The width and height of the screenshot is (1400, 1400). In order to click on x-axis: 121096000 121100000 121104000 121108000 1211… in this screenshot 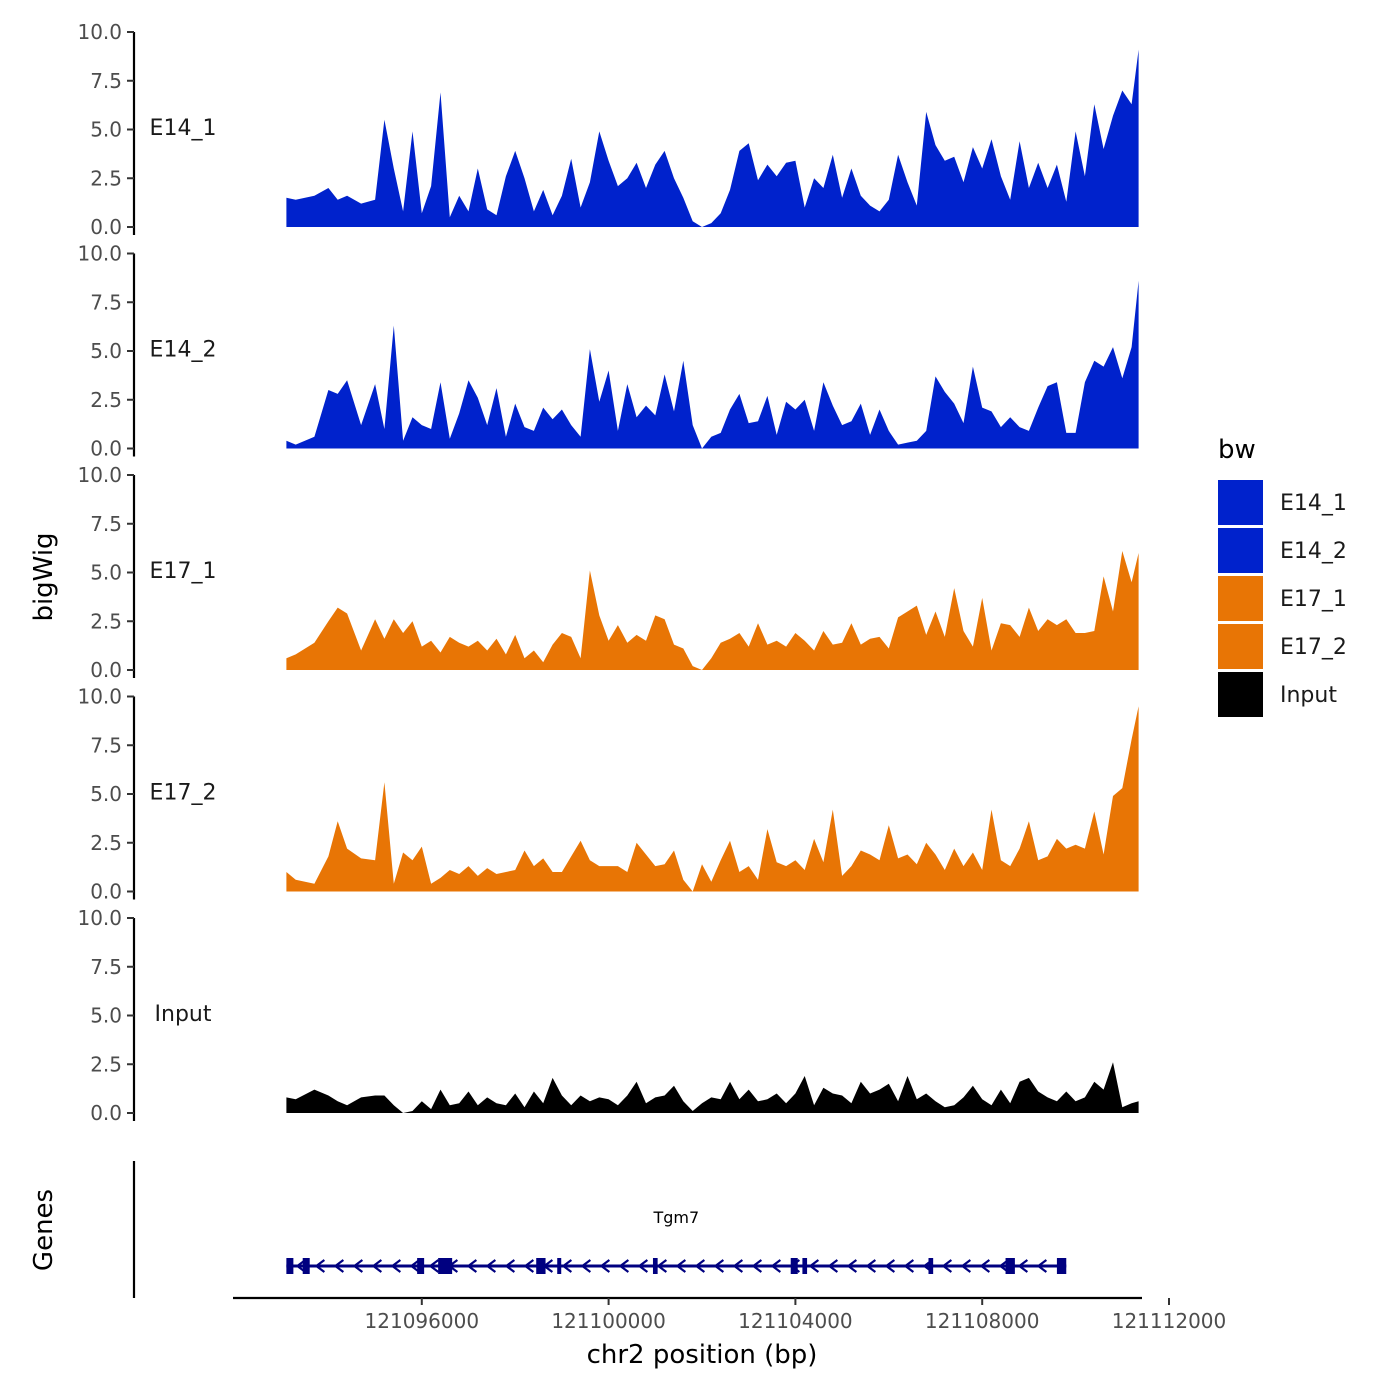, I will do `click(729, 1314)`.